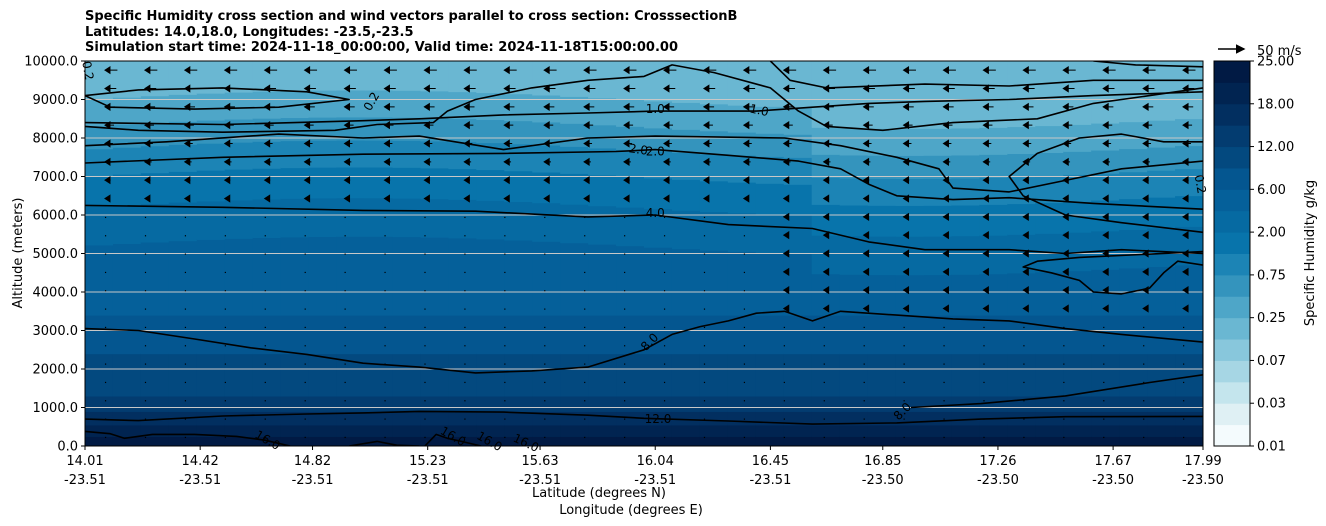 Image resolution: width=1326 pixels, height=526 pixels. What do you see at coordinates (539, 461) in the screenshot?
I see `x-tick-lat-label: 15.63` at bounding box center [539, 461].